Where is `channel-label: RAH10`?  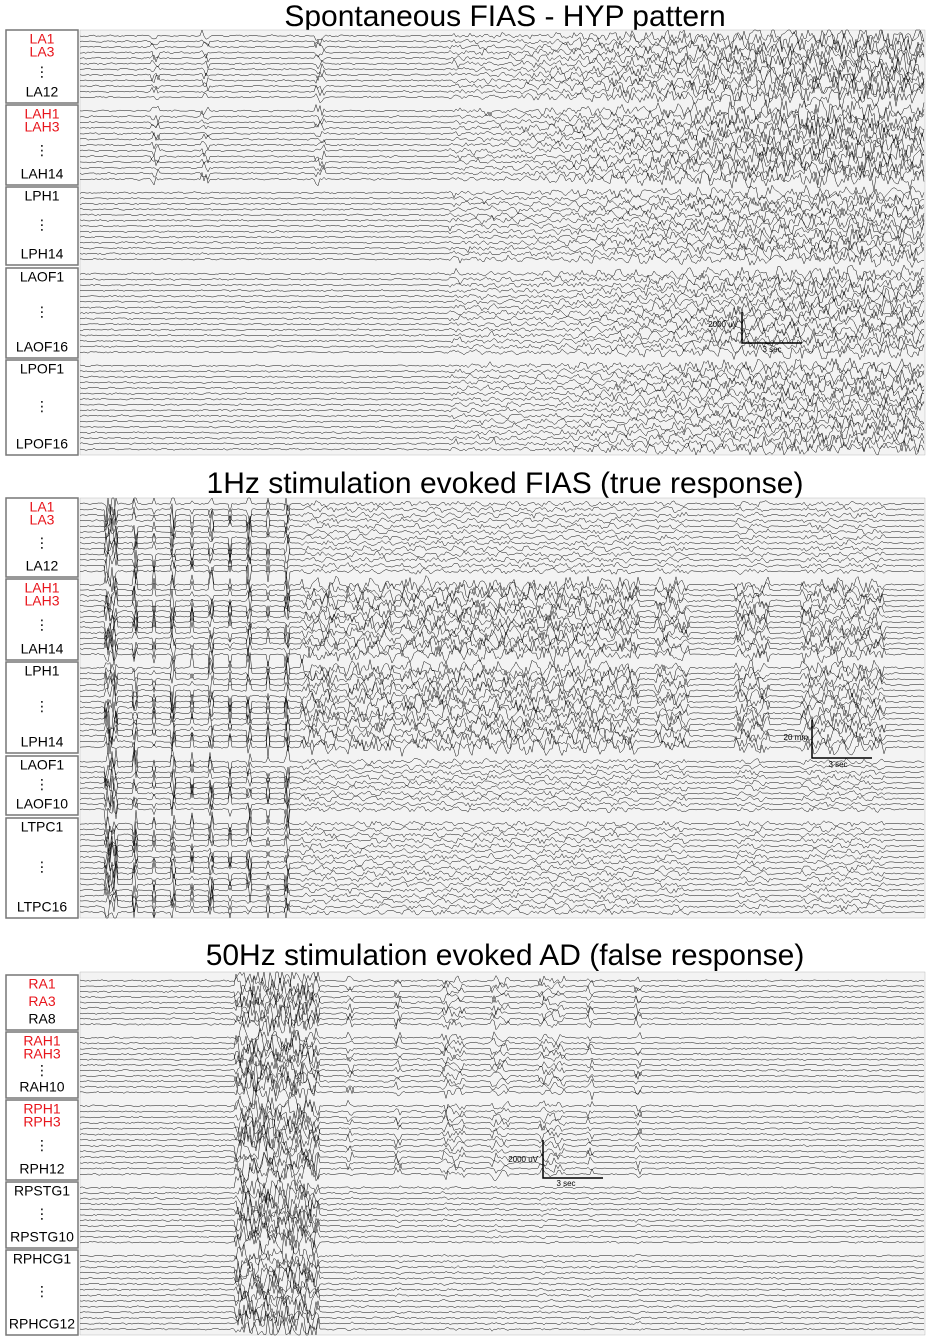 channel-label: RAH10 is located at coordinates (41, 1087).